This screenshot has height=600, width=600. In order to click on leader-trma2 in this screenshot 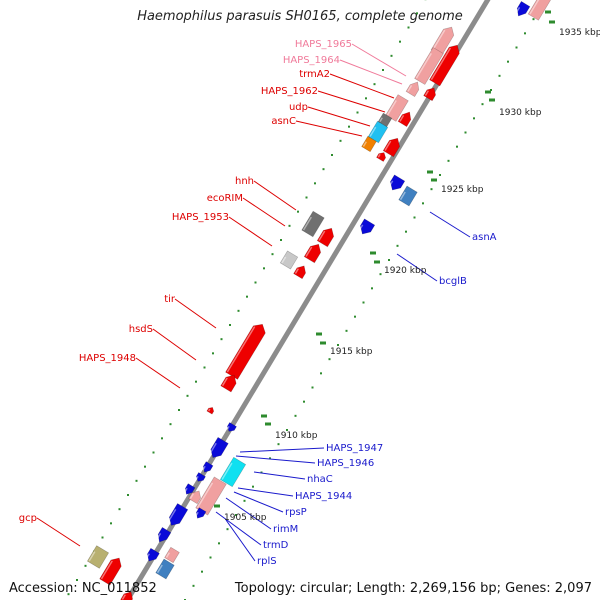, I will do `click(362, 86)`.